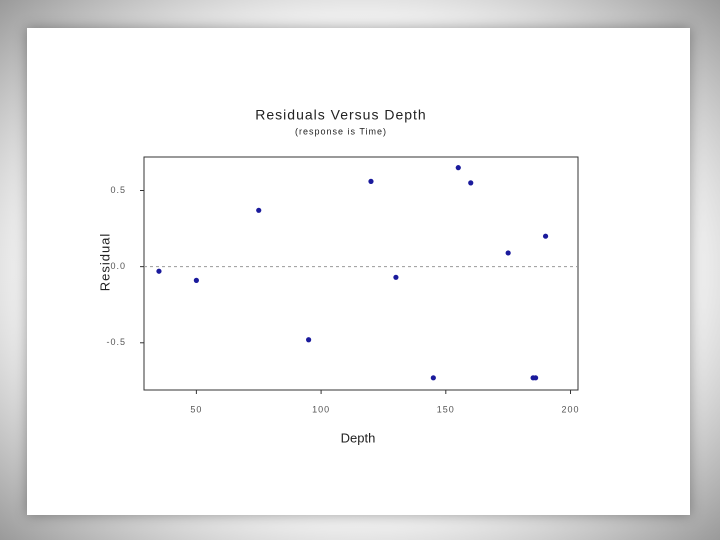  I want to click on chart-subtitle: (response is Time), so click(341, 131).